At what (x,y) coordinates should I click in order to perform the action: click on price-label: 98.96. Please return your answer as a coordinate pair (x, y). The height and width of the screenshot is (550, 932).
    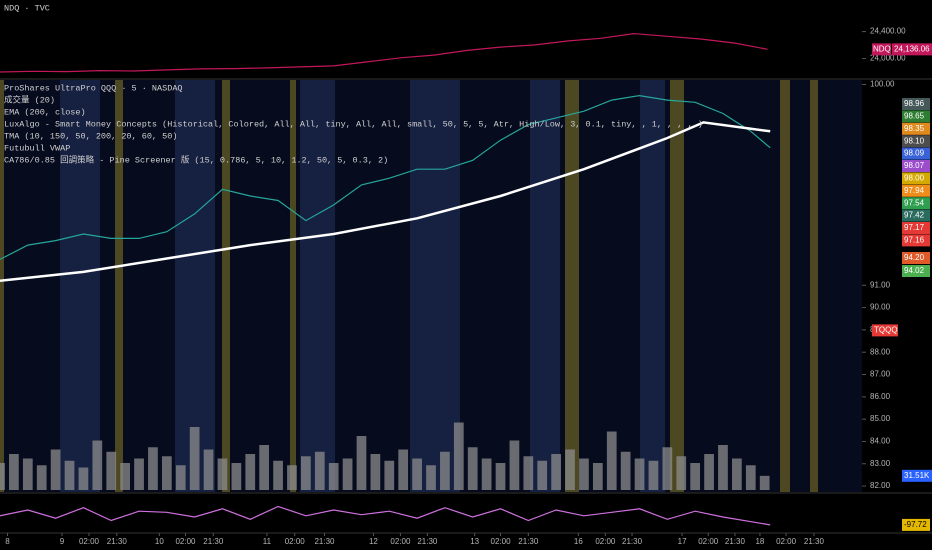
    Looking at the image, I should click on (914, 103).